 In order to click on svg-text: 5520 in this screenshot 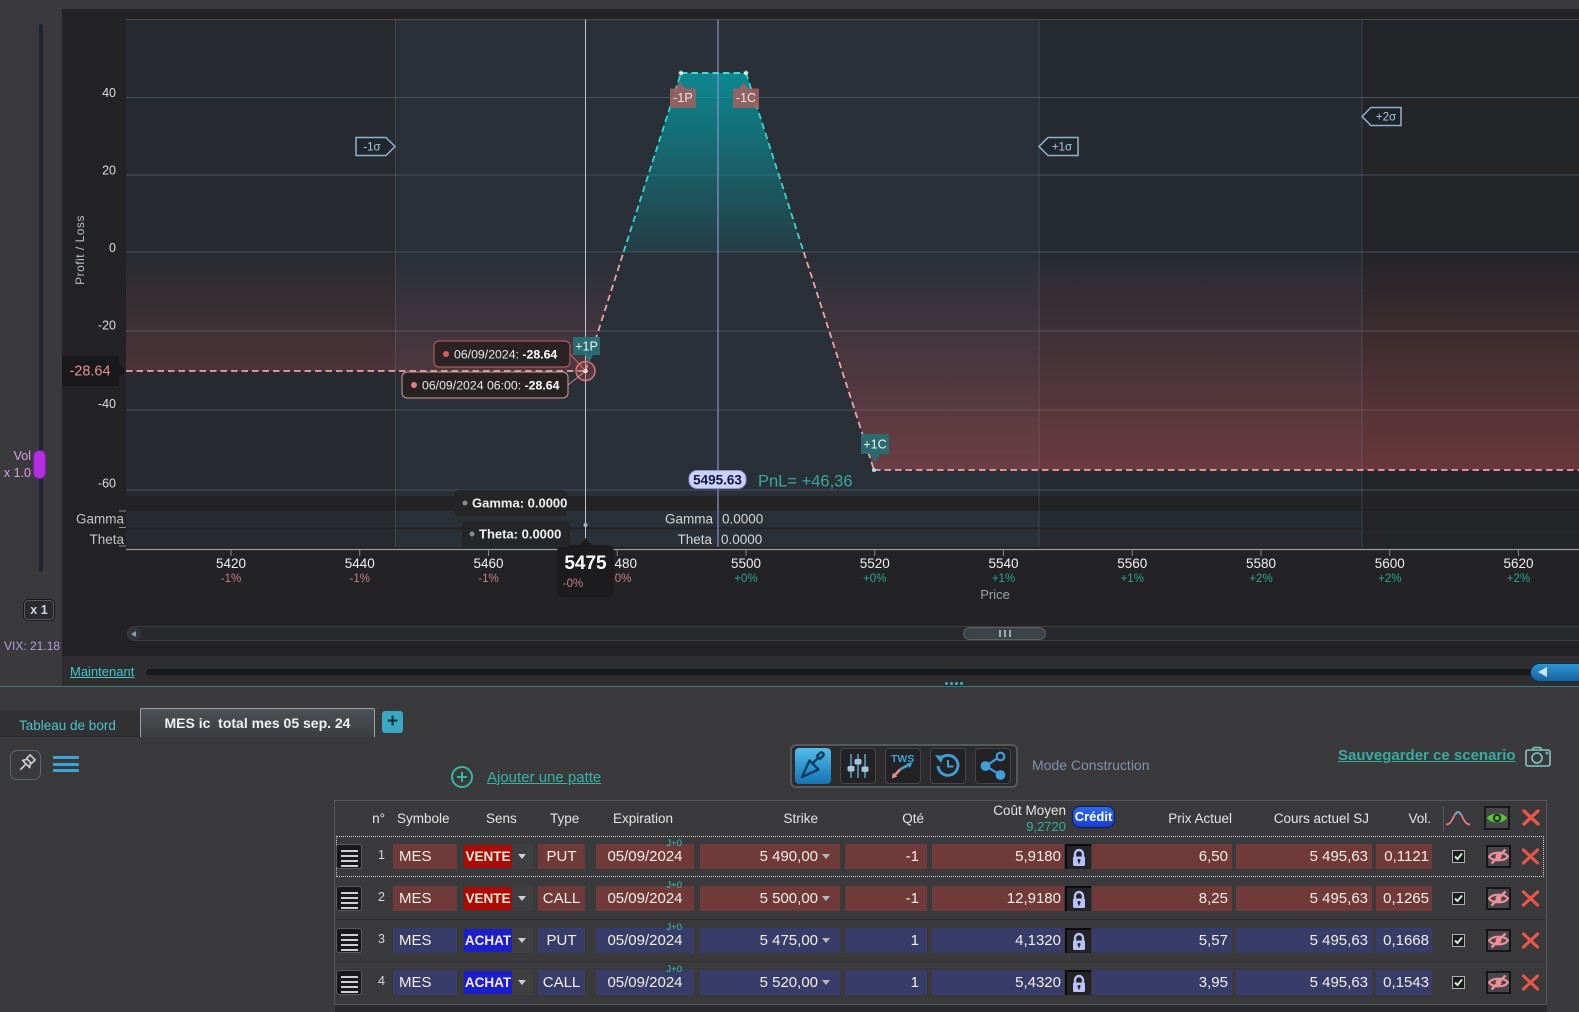, I will do `click(875, 563)`.